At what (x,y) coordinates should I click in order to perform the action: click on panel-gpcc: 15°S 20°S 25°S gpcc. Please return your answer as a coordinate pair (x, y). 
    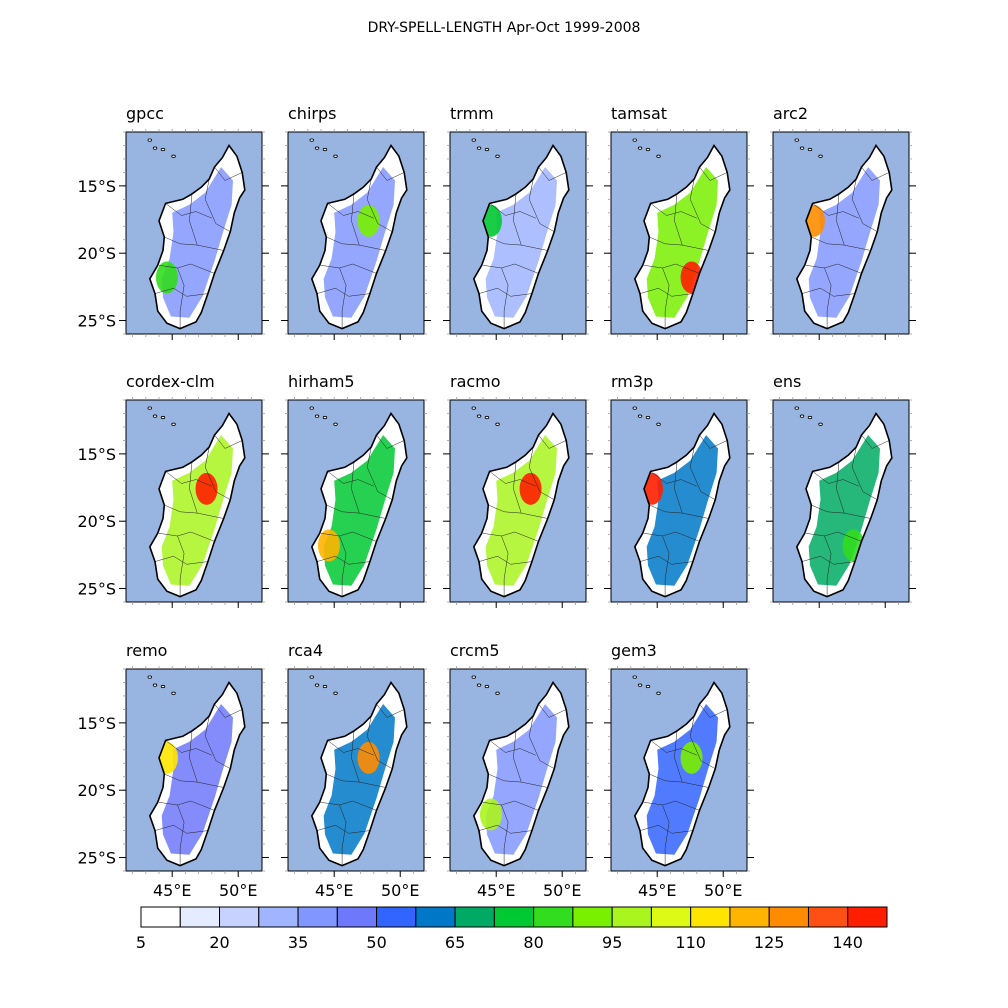
    Looking at the image, I should click on (173, 222).